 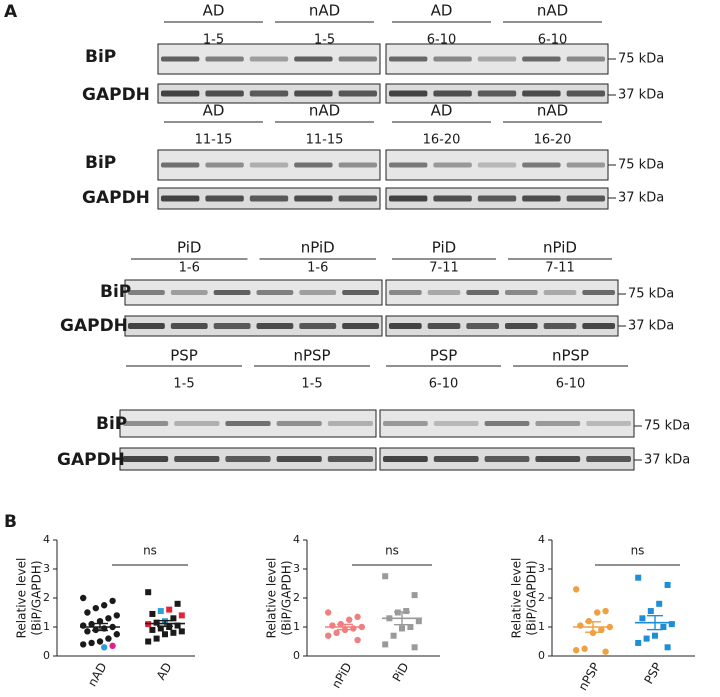 I want to click on lane-range: 6-10, so click(x=444, y=384).